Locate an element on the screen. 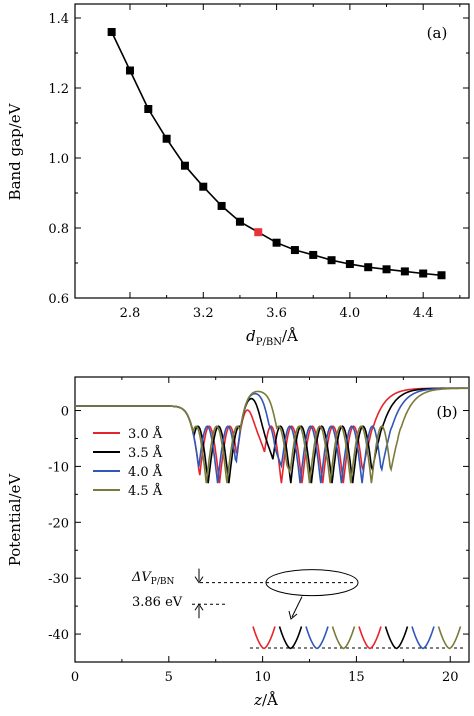  y-tick-label: -40 is located at coordinates (58, 635).